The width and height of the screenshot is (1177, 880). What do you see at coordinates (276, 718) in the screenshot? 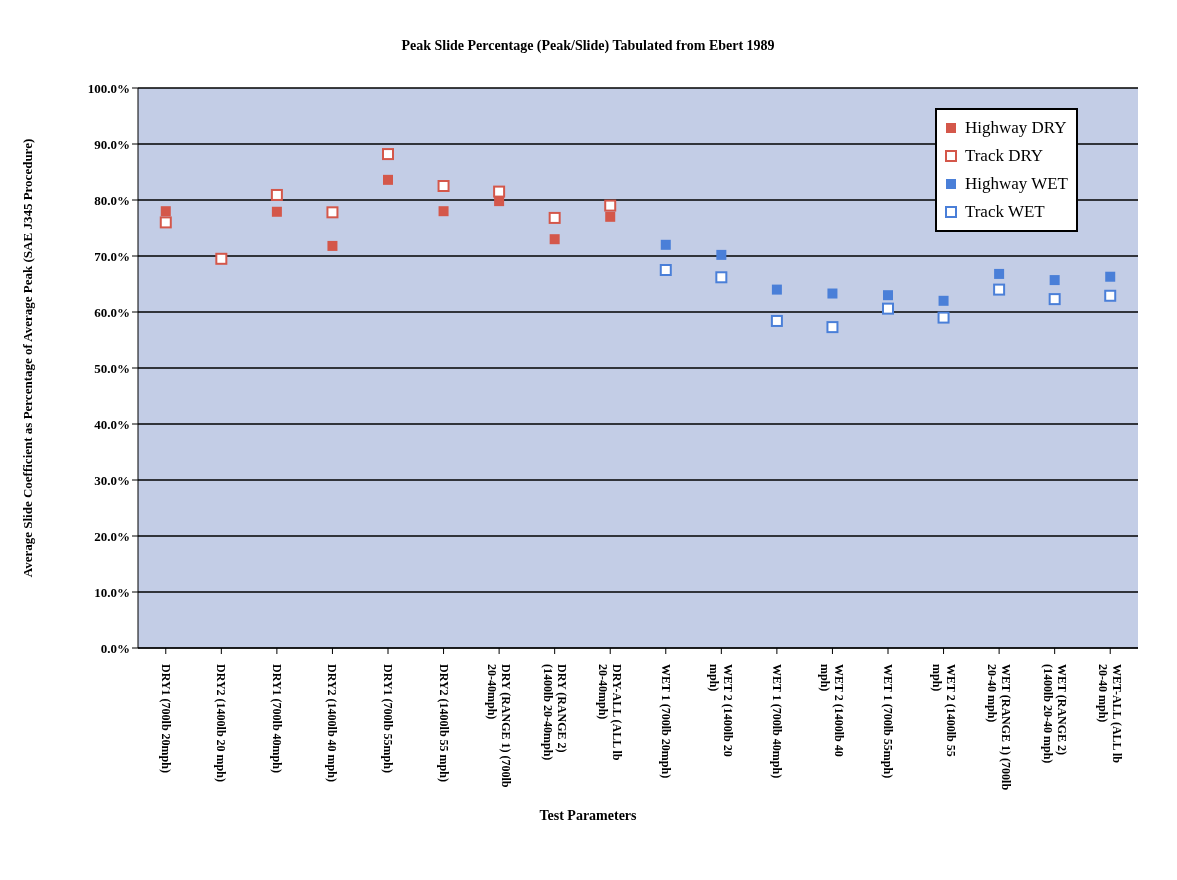
I see `x-tick-label: DRY1 (700lb 40mph)` at bounding box center [276, 718].